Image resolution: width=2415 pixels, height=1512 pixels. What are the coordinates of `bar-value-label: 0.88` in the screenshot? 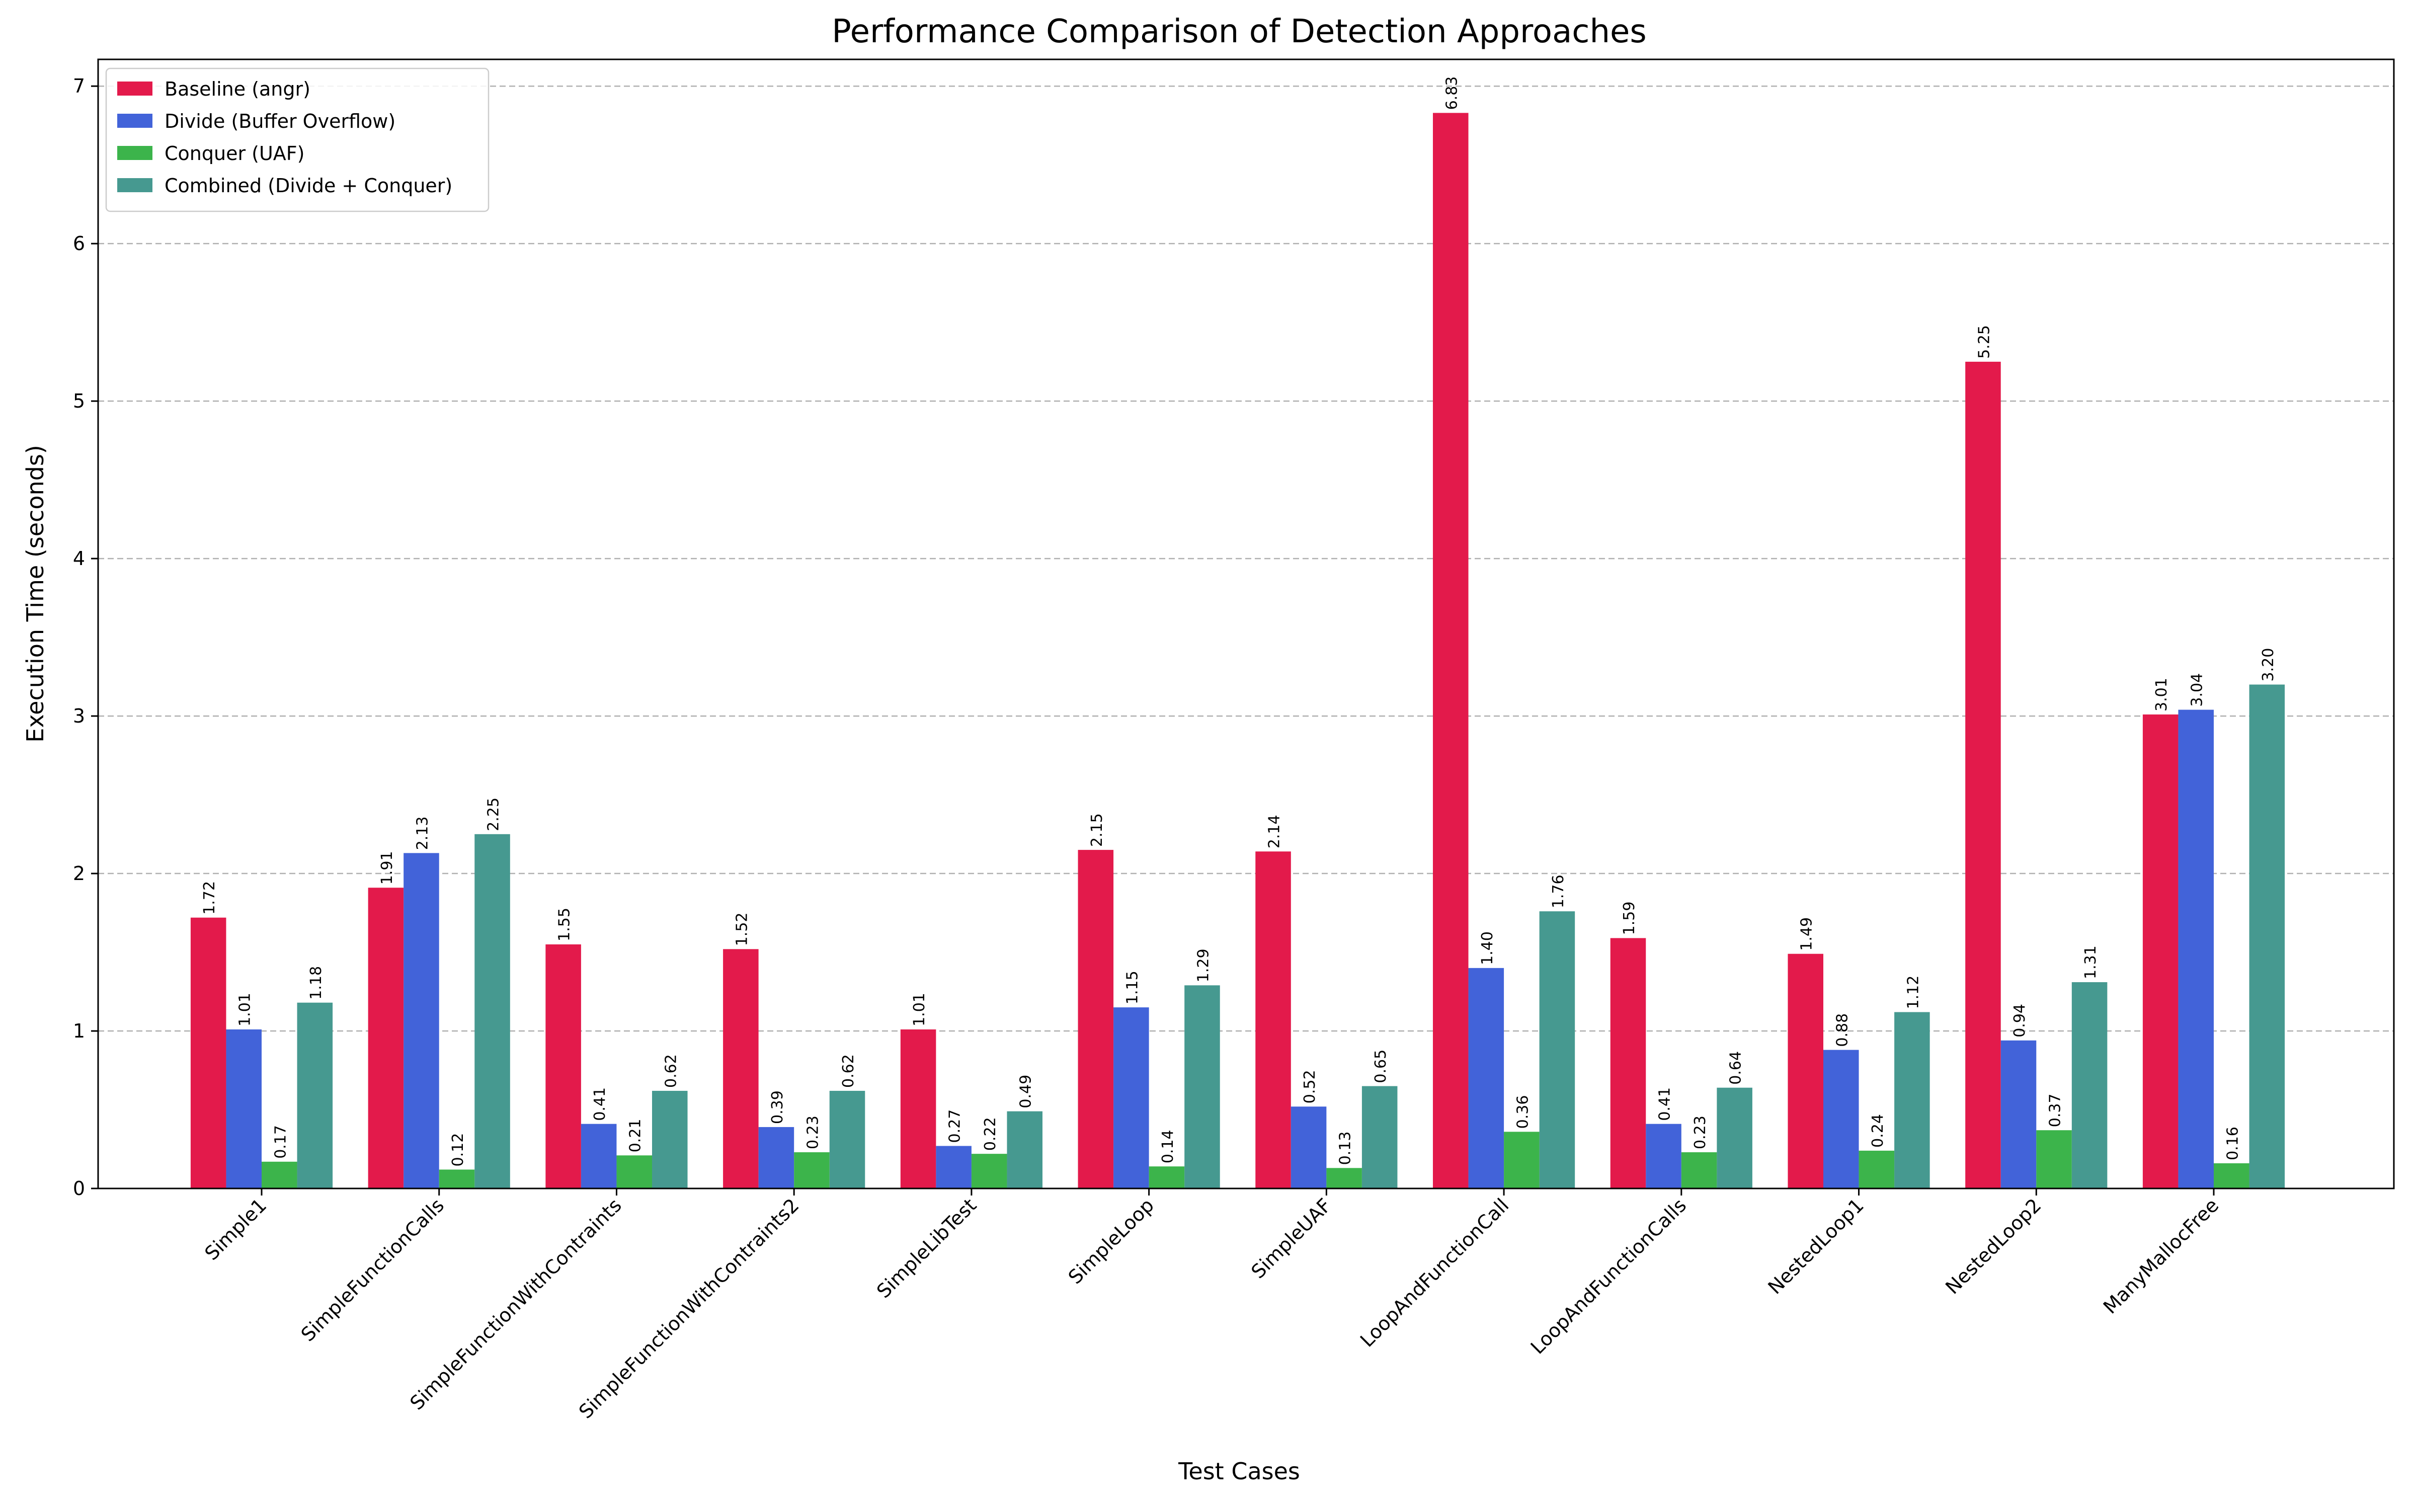 It's located at (1842, 1030).